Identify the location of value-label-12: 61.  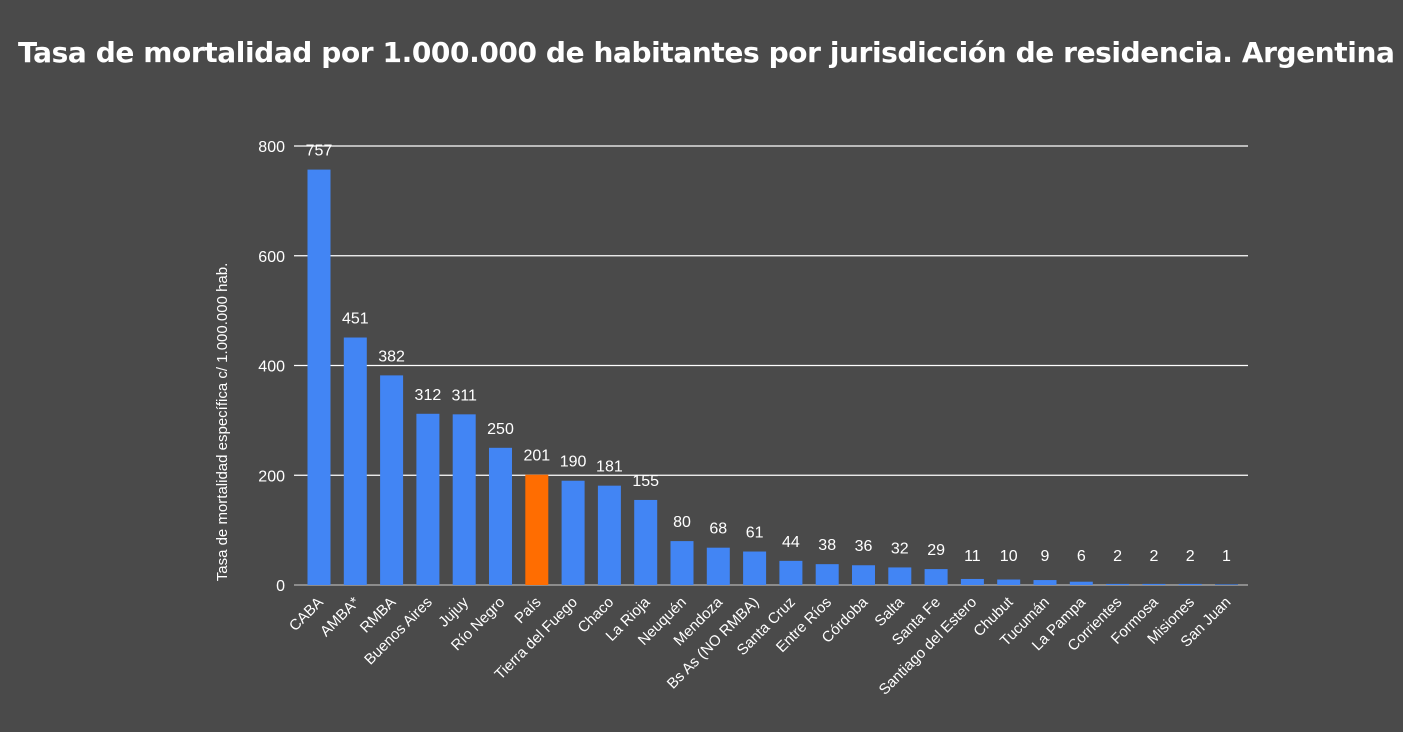
(755, 533).